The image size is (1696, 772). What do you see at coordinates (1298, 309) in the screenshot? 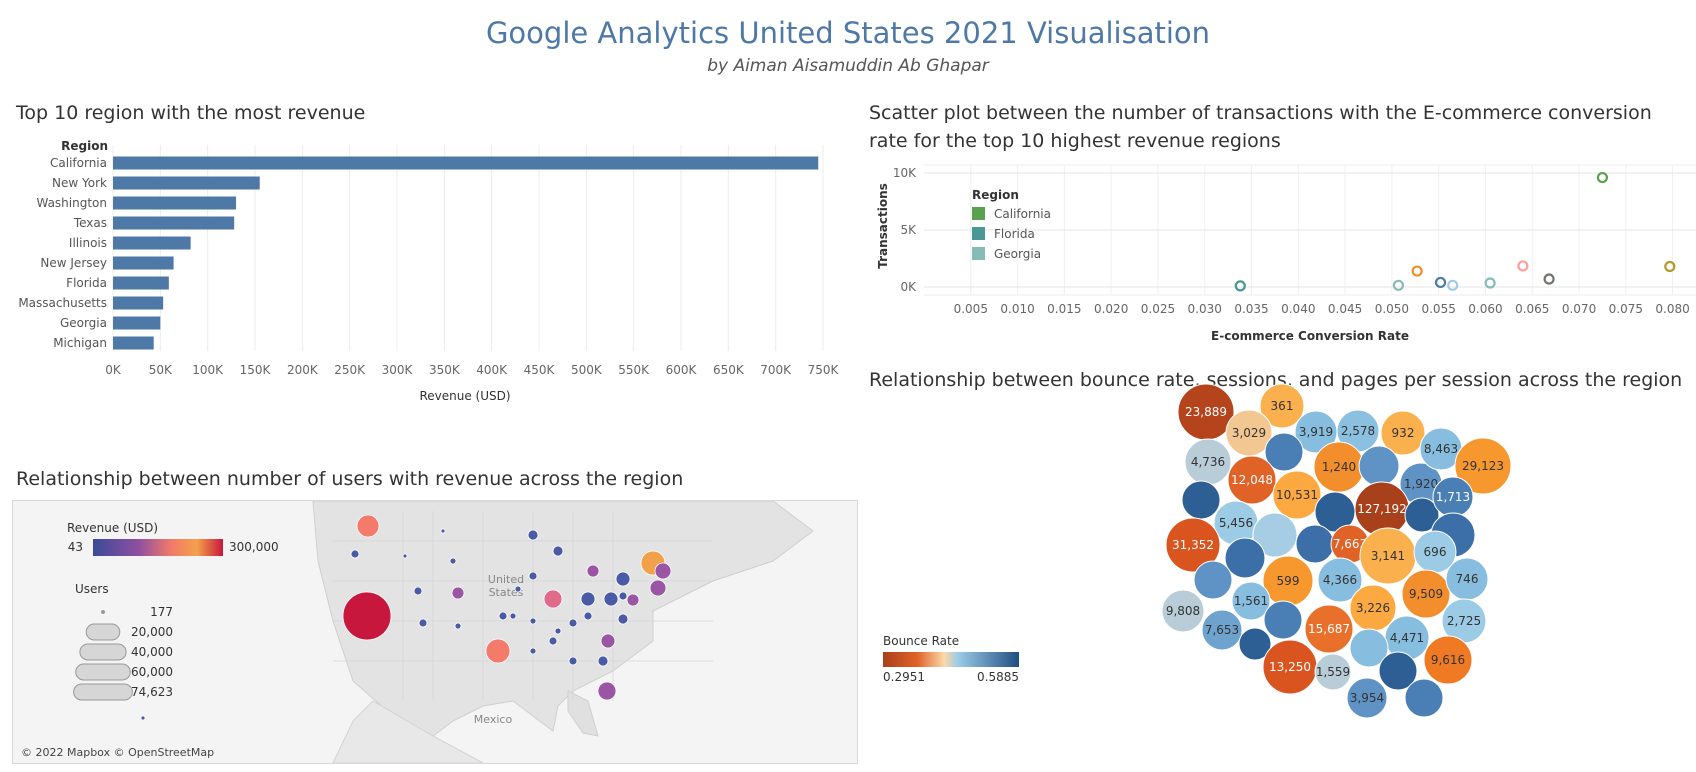
I see `x-tick-label: 0.040` at bounding box center [1298, 309].